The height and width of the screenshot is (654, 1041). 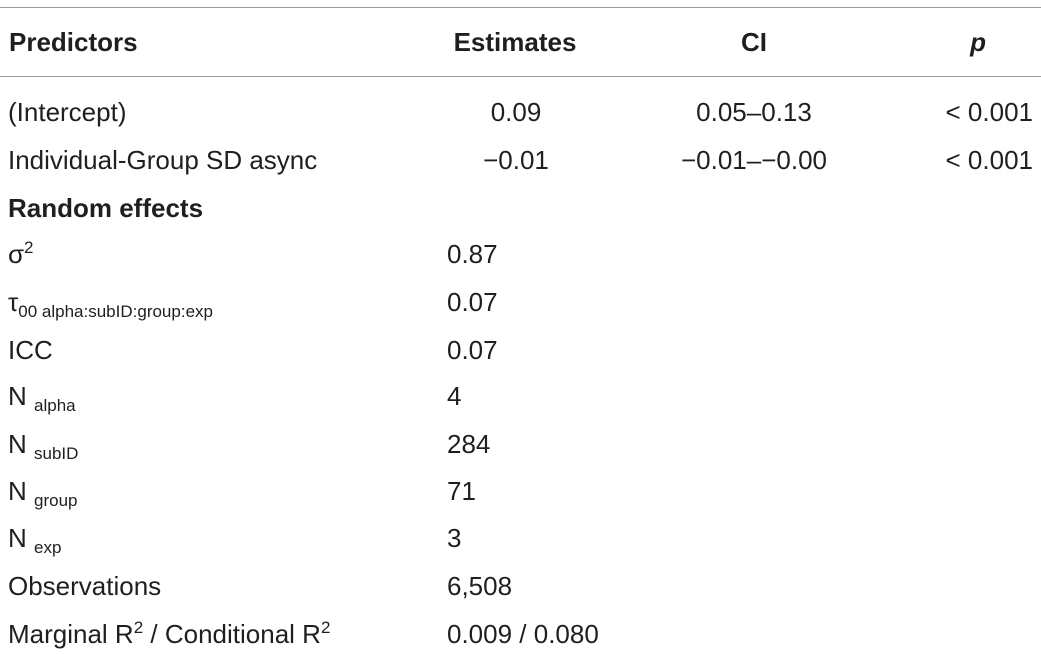 What do you see at coordinates (55, 405) in the screenshot?
I see `n-alpha-sub: alpha` at bounding box center [55, 405].